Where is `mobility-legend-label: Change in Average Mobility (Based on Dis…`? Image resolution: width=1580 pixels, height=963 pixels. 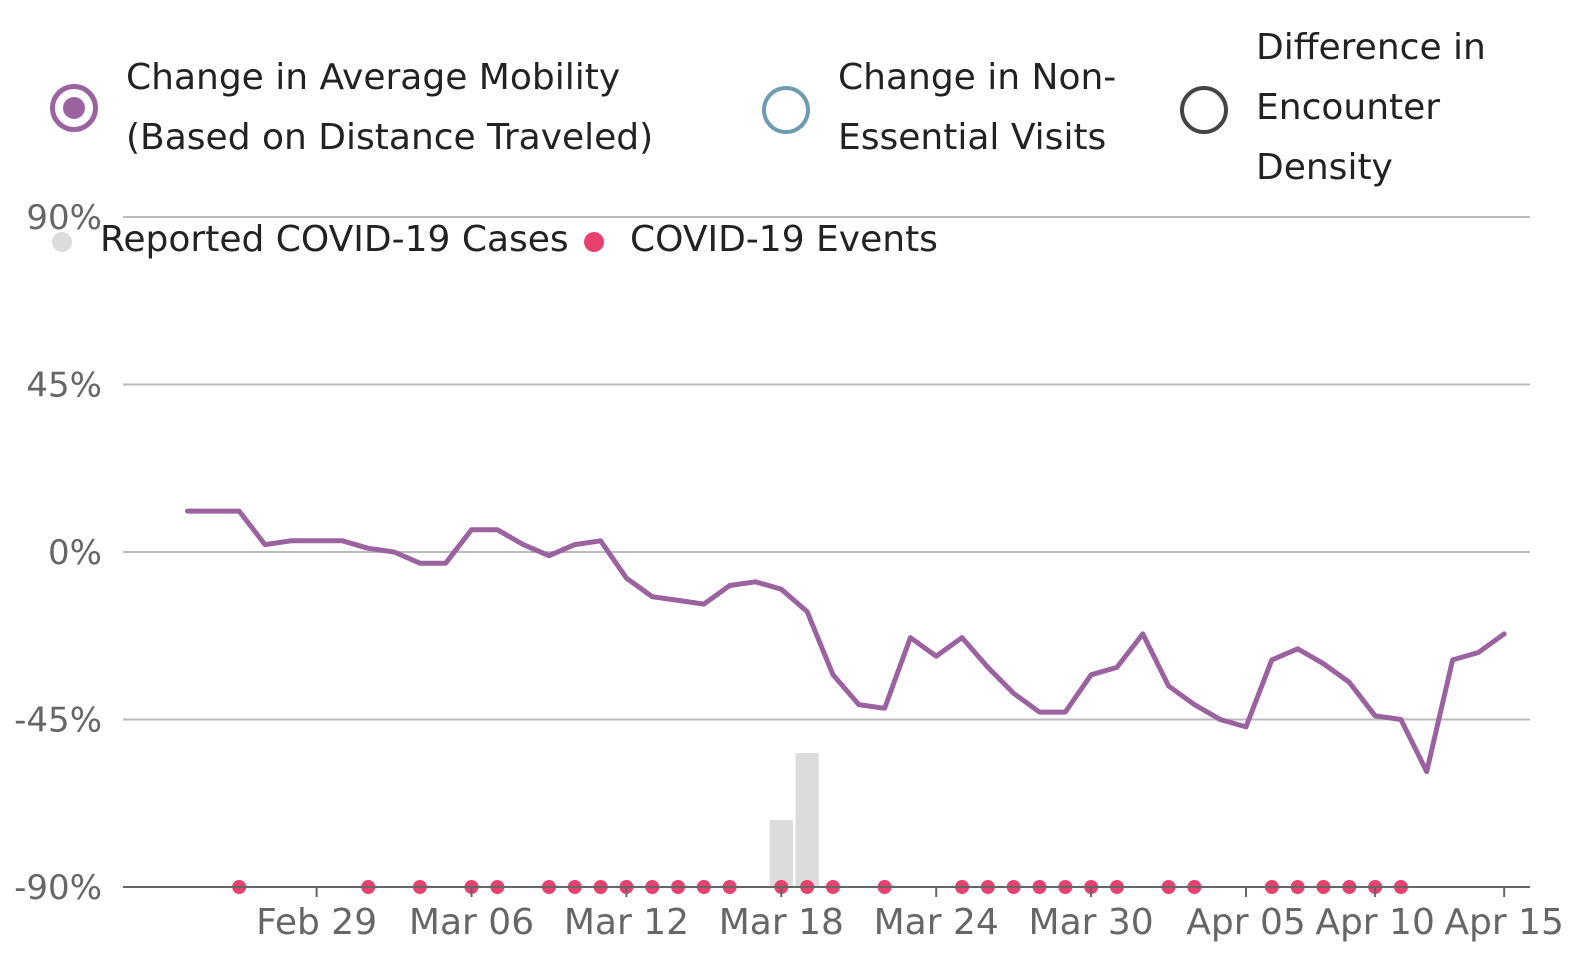
mobility-legend-label: Change in Average Mobility (Based on Dis… is located at coordinates (389, 108).